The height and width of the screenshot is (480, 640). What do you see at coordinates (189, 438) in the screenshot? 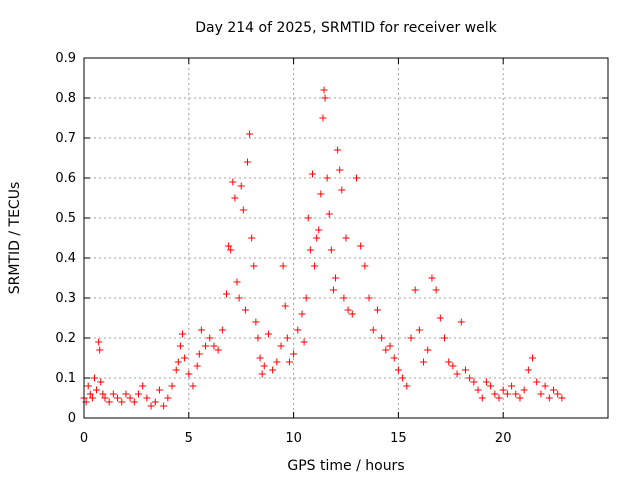
I see `x-tick-label: 5` at bounding box center [189, 438].